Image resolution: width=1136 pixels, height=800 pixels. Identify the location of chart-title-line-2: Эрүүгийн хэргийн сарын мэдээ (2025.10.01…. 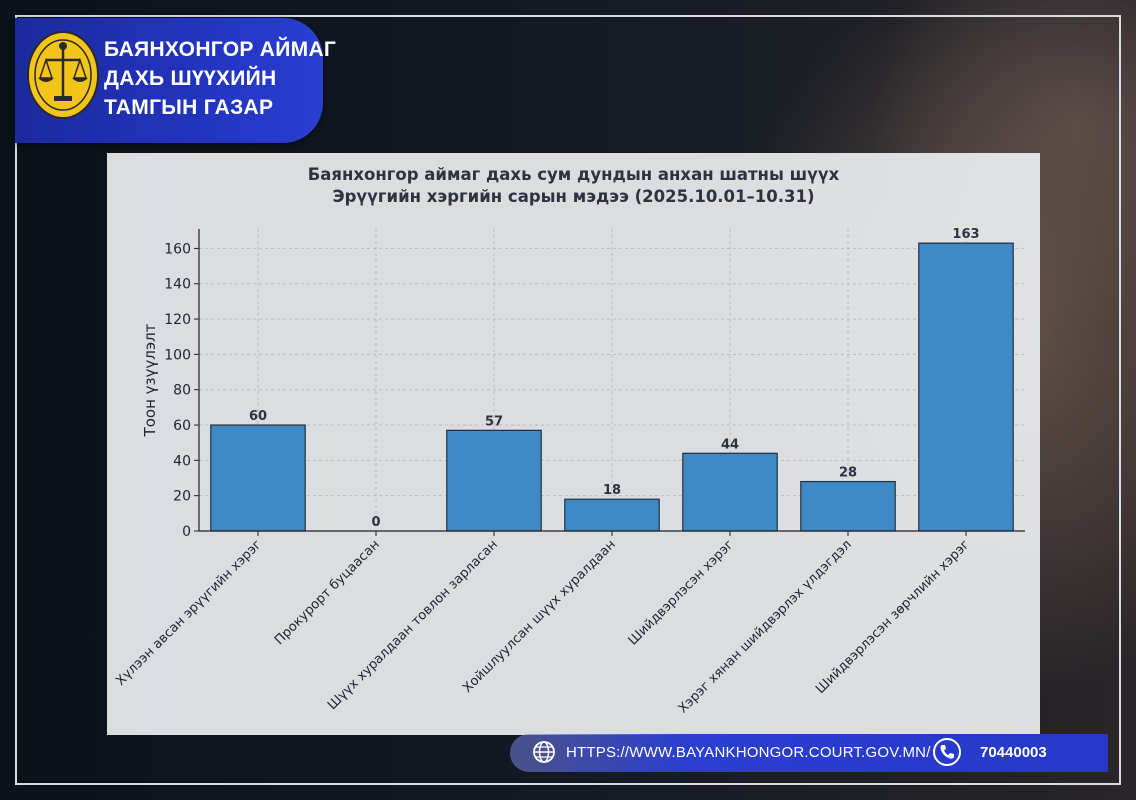
(573, 196).